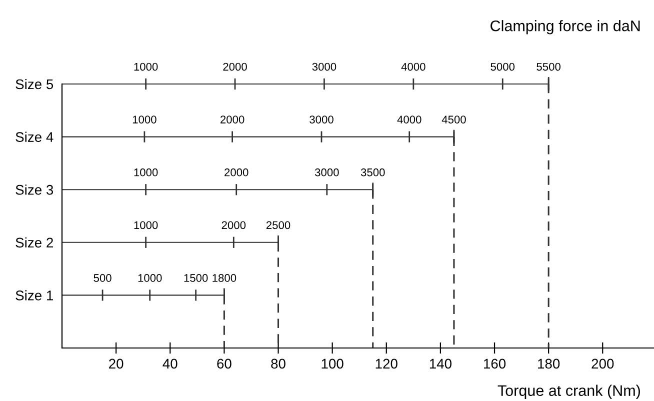 This screenshot has width=654, height=401. I want to click on y-tick-label: Size 5, so click(35, 84).